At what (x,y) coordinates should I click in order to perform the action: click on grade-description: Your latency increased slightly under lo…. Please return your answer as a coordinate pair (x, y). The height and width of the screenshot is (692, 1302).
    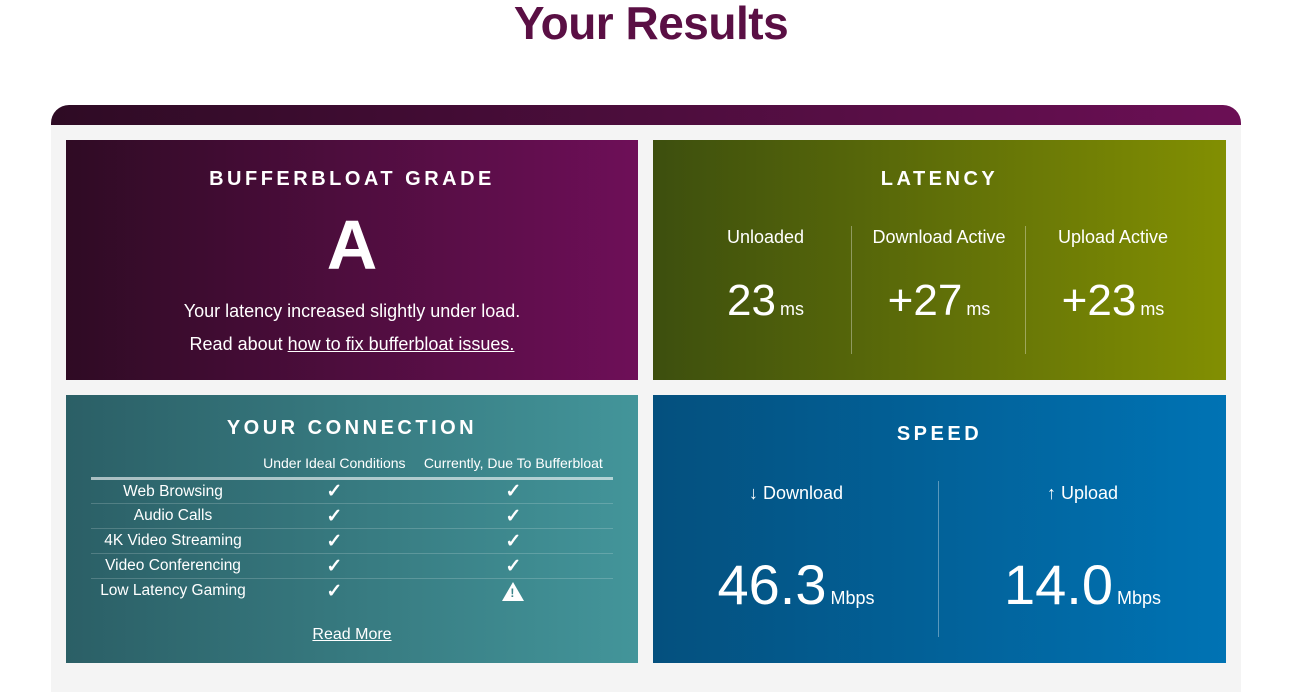
    Looking at the image, I should click on (352, 311).